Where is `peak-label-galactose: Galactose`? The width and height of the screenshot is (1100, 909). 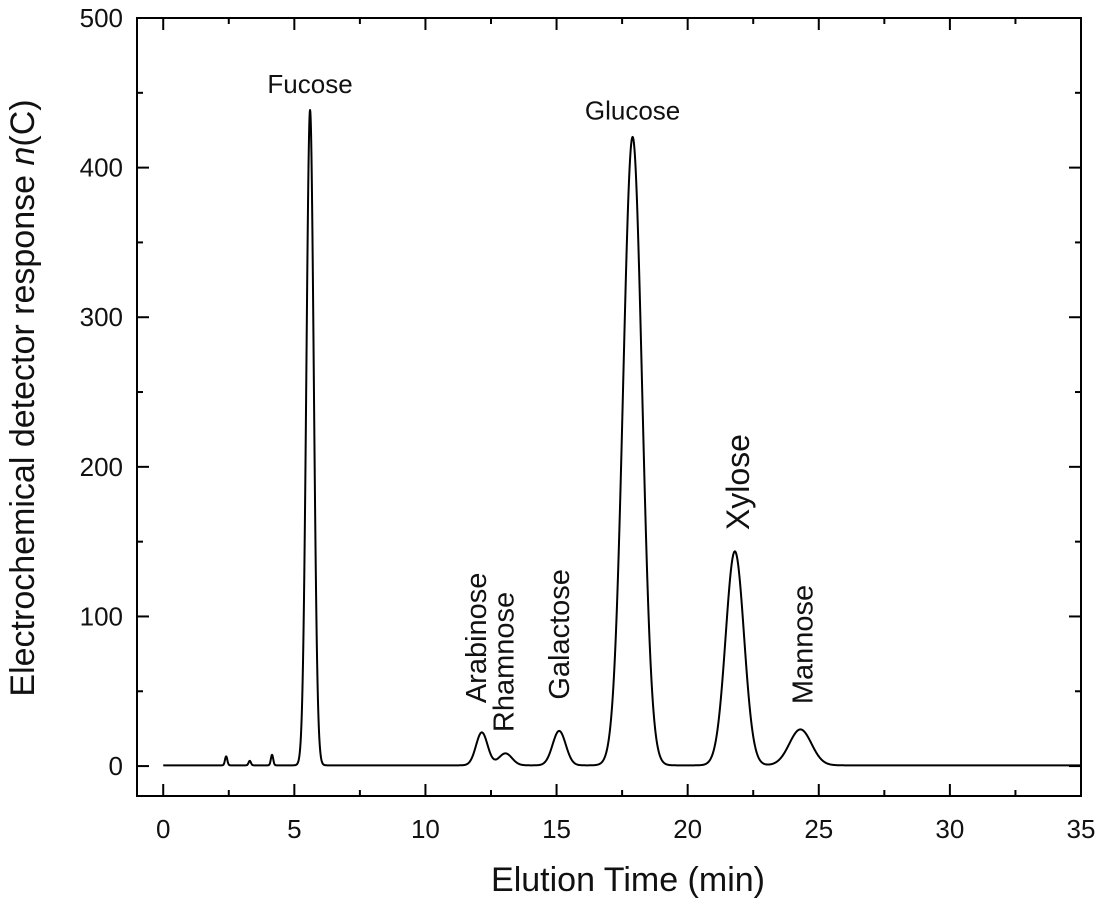
peak-label-galactose: Galactose is located at coordinates (560, 634).